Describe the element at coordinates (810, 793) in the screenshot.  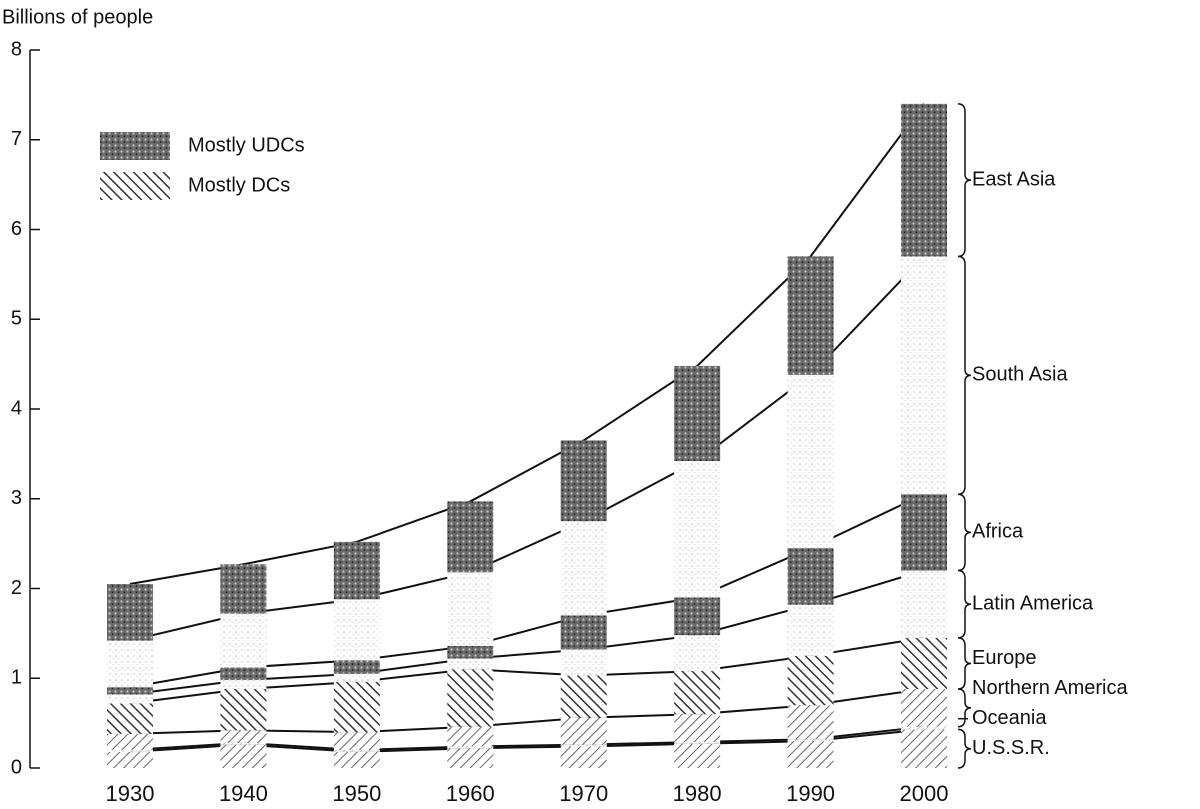
I see `x-tick-label: 1990` at that location.